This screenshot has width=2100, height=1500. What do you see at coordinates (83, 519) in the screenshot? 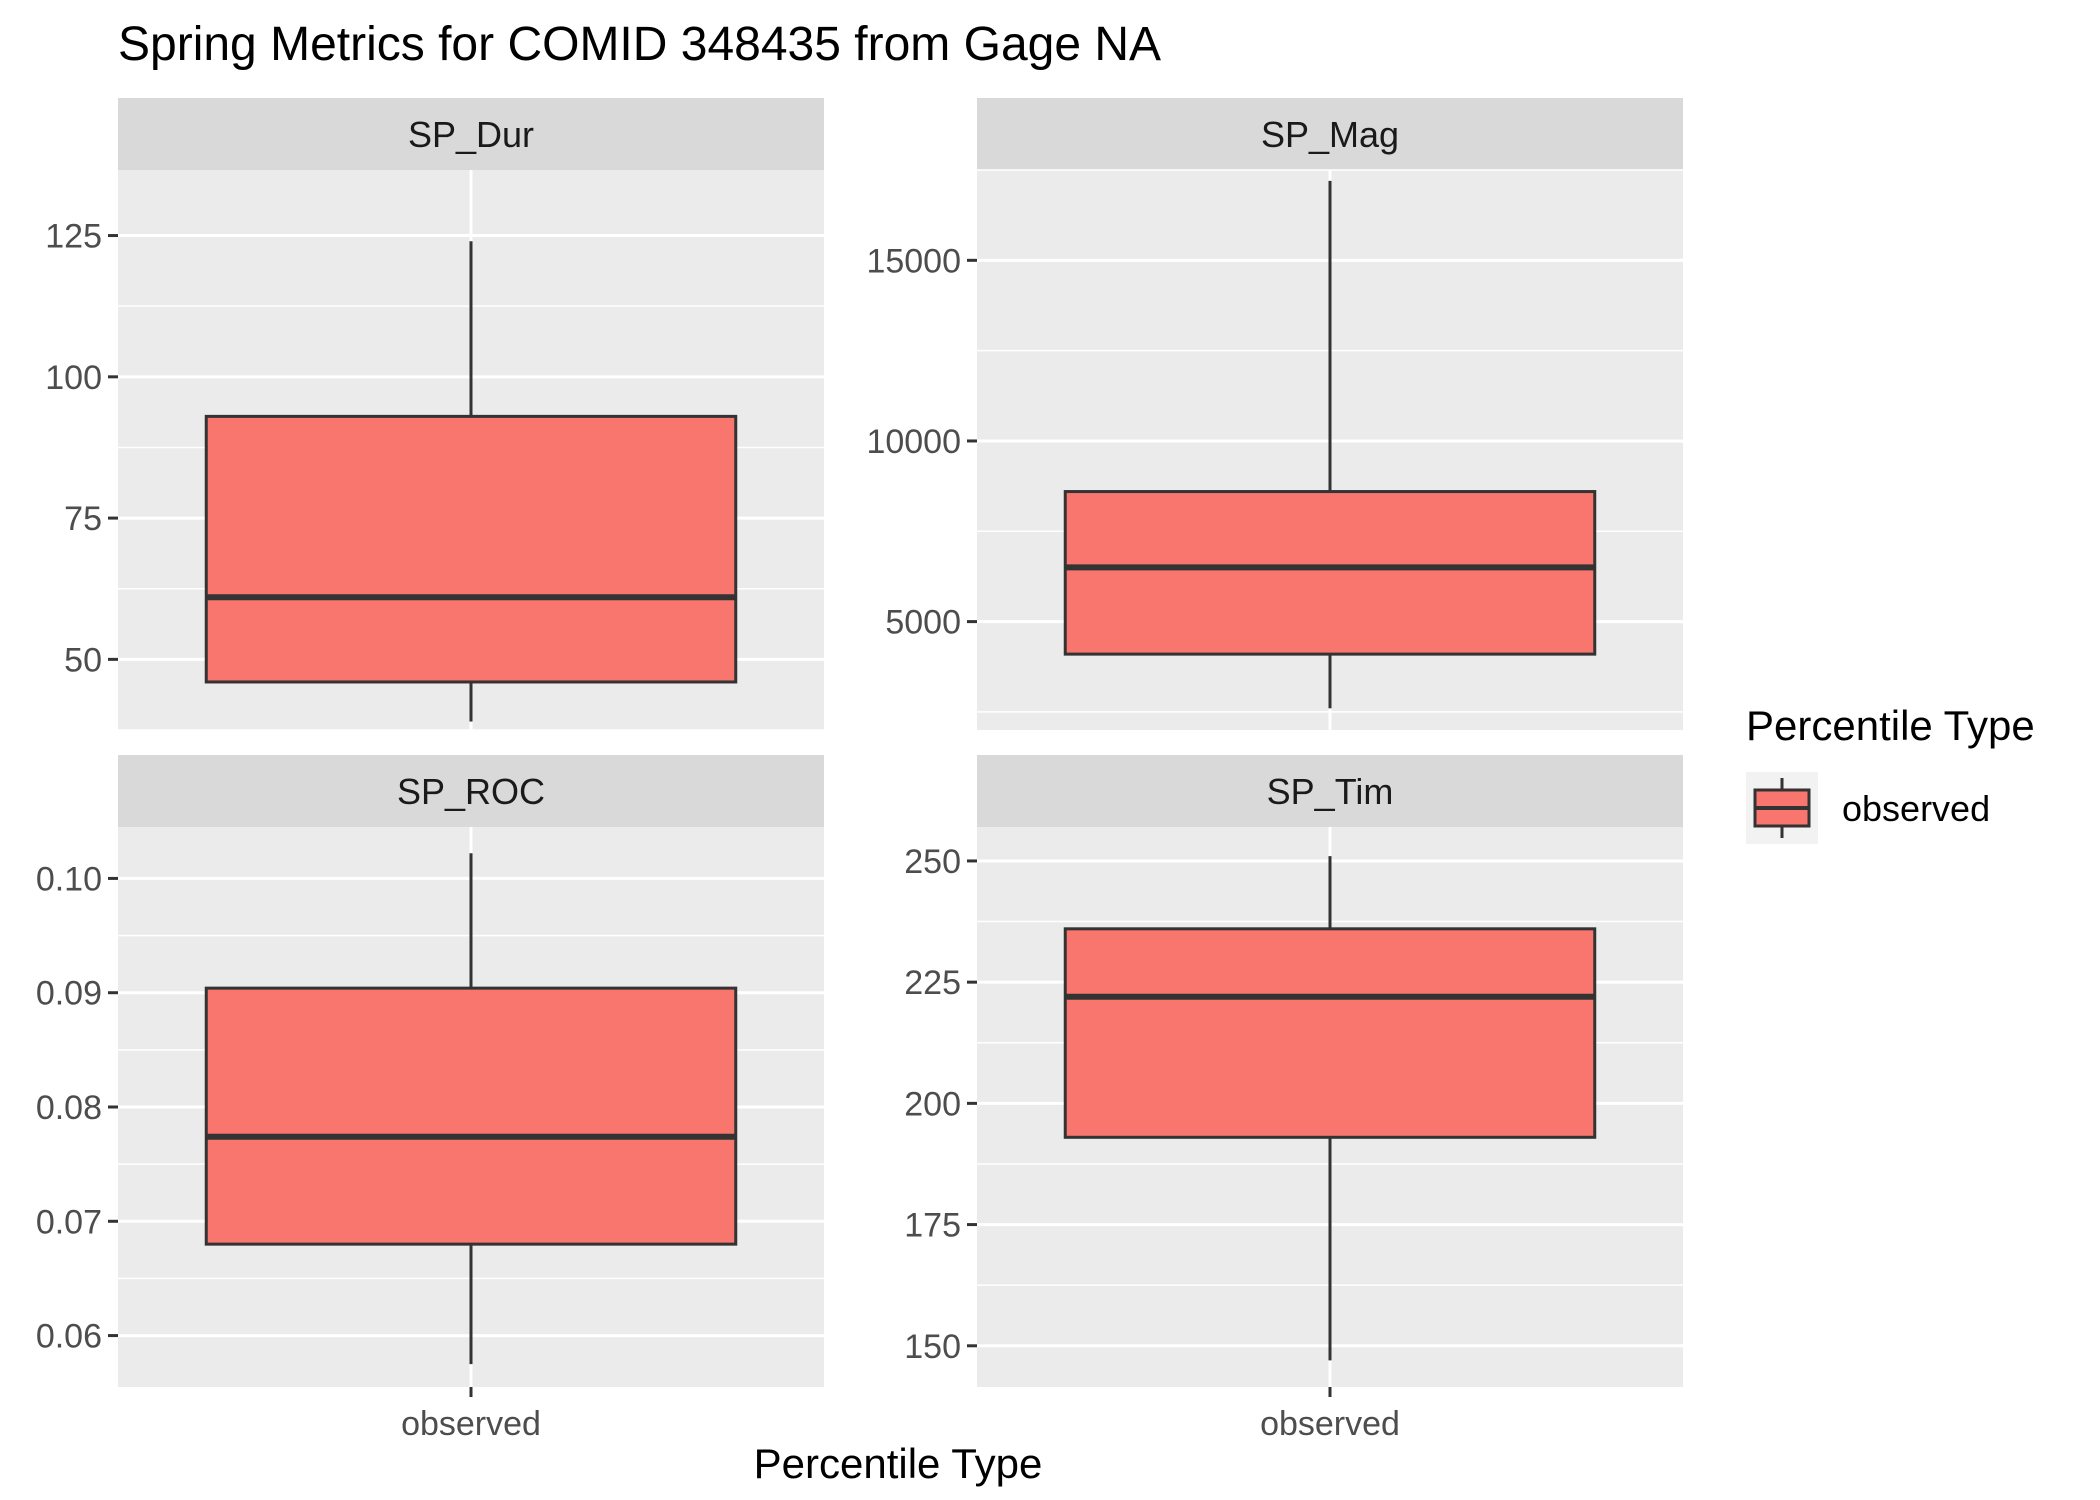
I see `y-tick-label: 75` at bounding box center [83, 519].